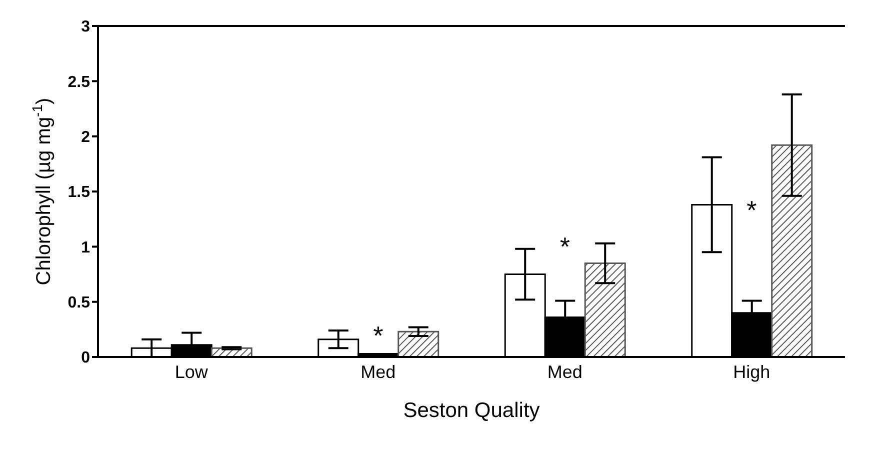 The image size is (873, 455). What do you see at coordinates (79, 193) in the screenshot?
I see `y-tick-label: 1.5` at bounding box center [79, 193].